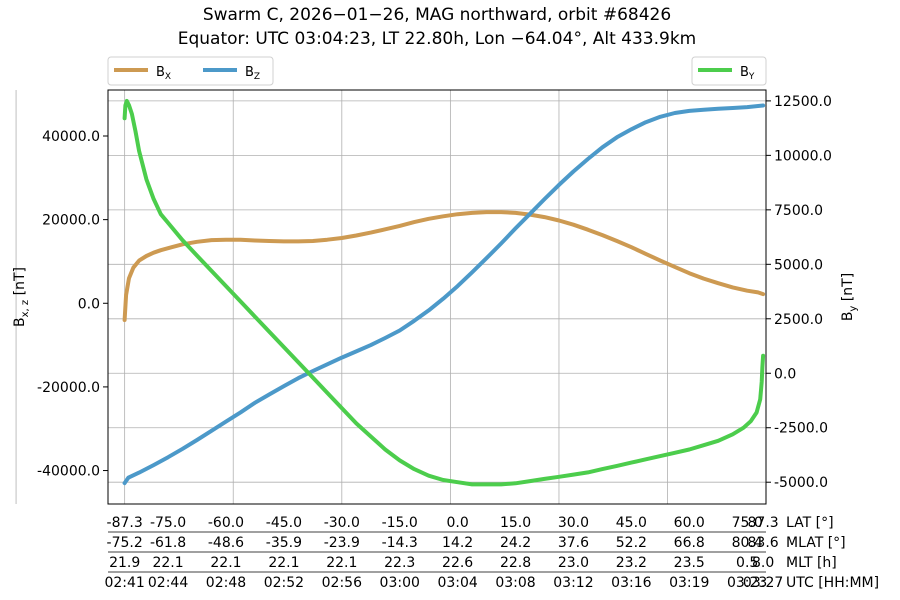  Describe the element at coordinates (832, 583) in the screenshot. I see `x-row-name: UTC [HH:MM]` at that location.